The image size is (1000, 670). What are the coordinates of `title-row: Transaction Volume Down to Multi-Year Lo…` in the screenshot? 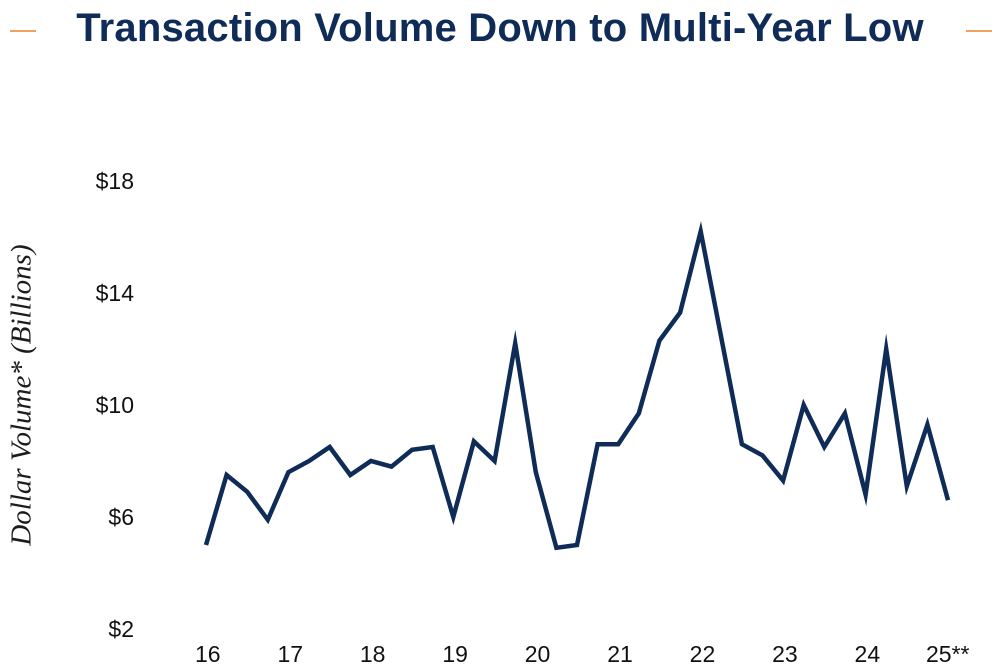 It's located at (500, 31).